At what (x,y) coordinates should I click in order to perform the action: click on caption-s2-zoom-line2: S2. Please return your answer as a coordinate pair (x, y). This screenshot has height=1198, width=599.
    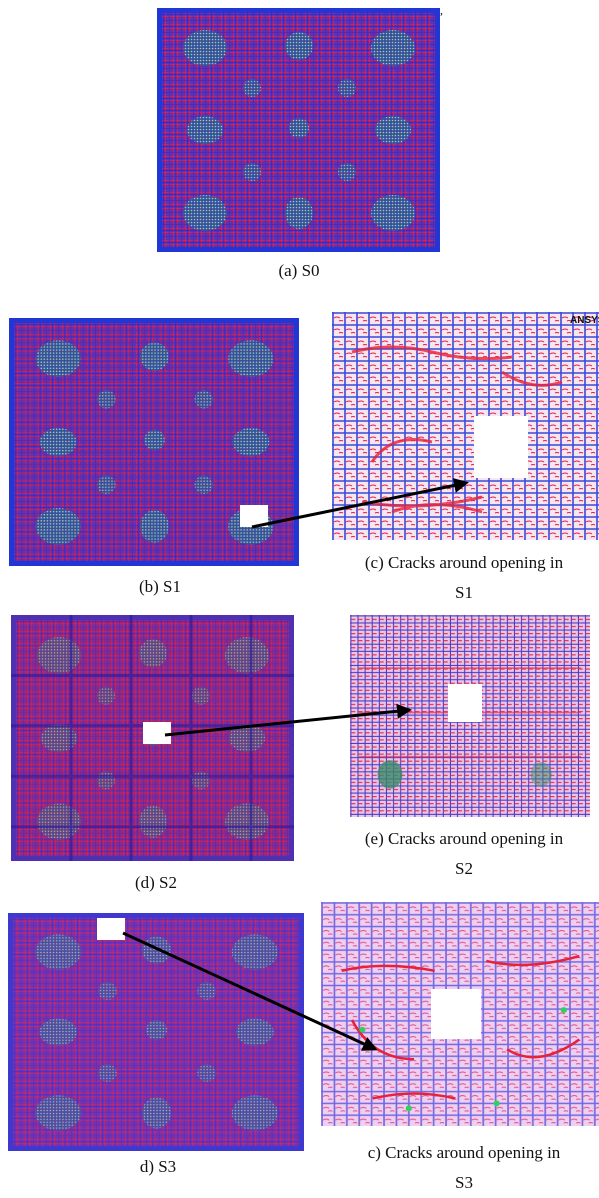
    Looking at the image, I should click on (464, 868).